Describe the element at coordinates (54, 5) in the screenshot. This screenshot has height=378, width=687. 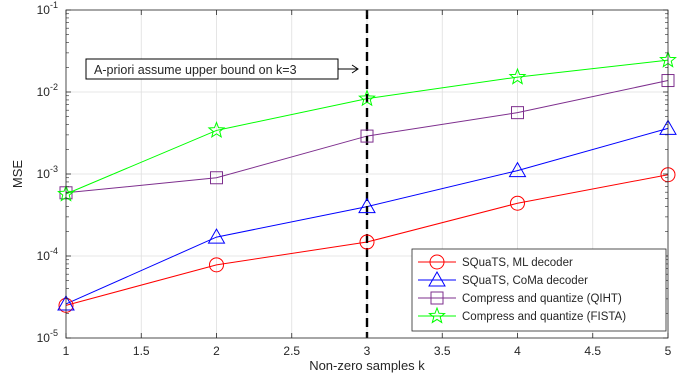
I see `y-tick-exponent: -1` at that location.